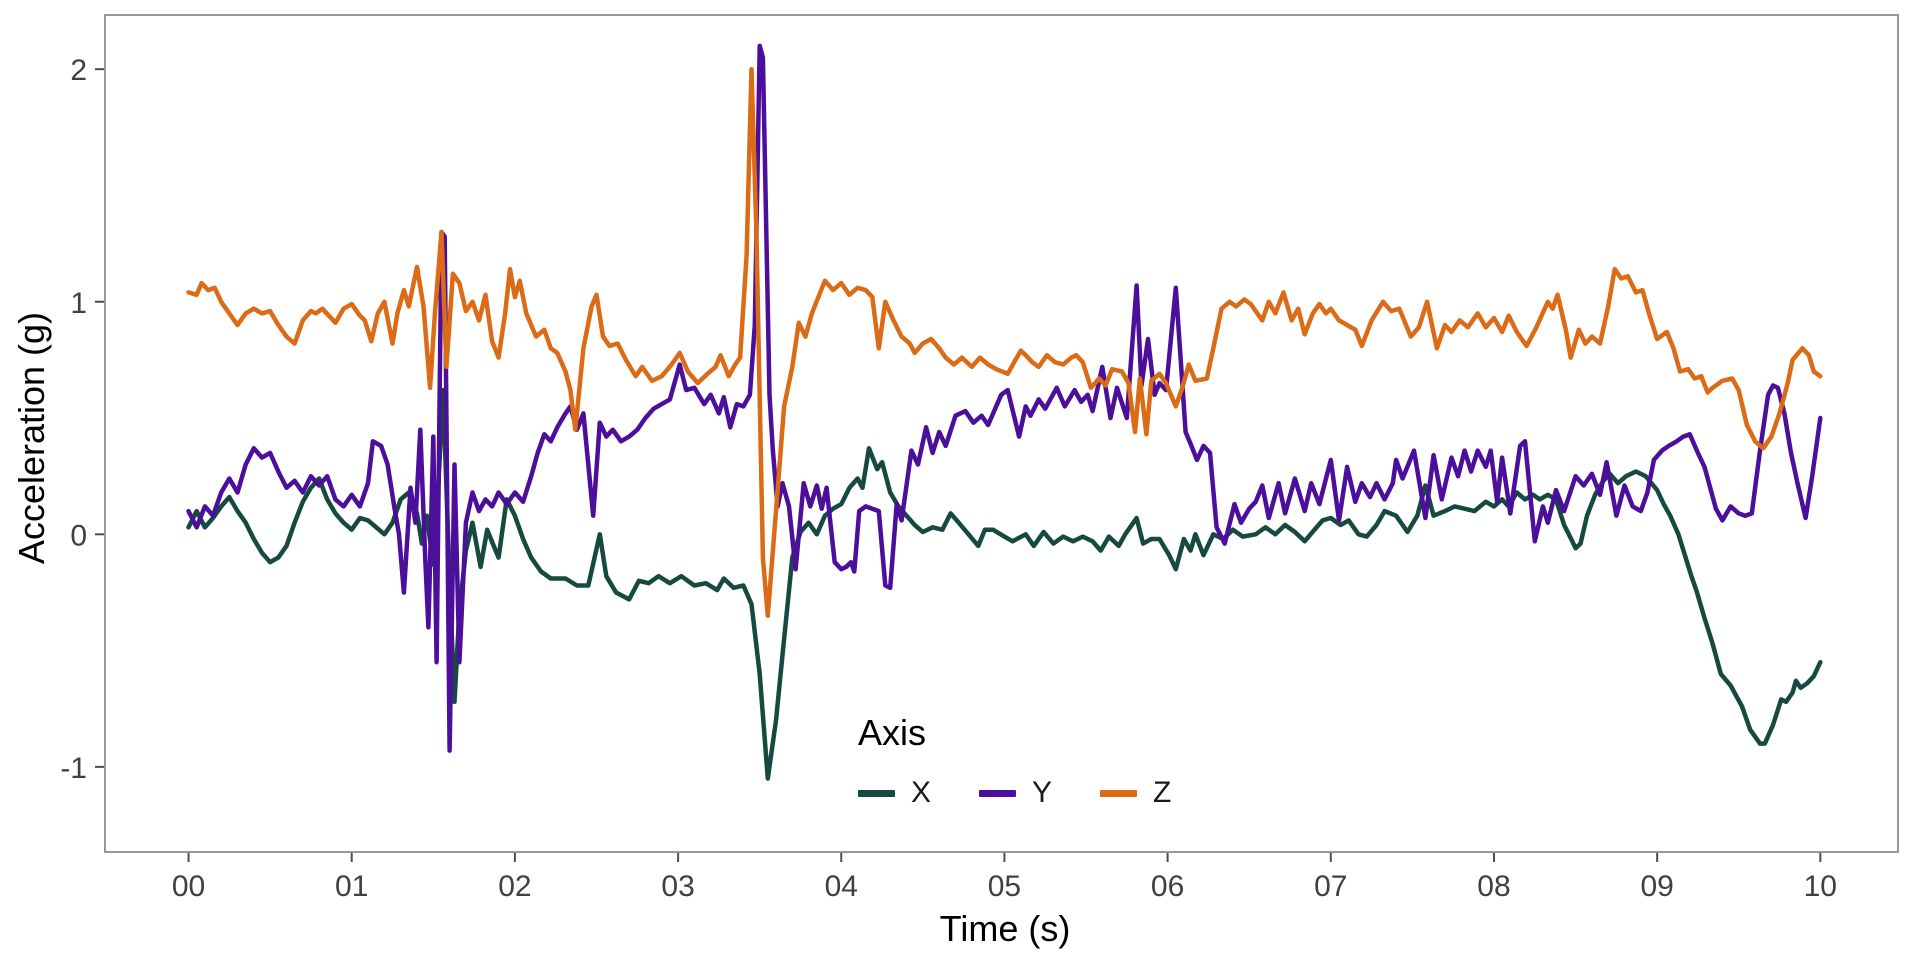 The image size is (1920, 960). Describe the element at coordinates (841, 886) in the screenshot. I see `x-tick-label: 04` at that location.